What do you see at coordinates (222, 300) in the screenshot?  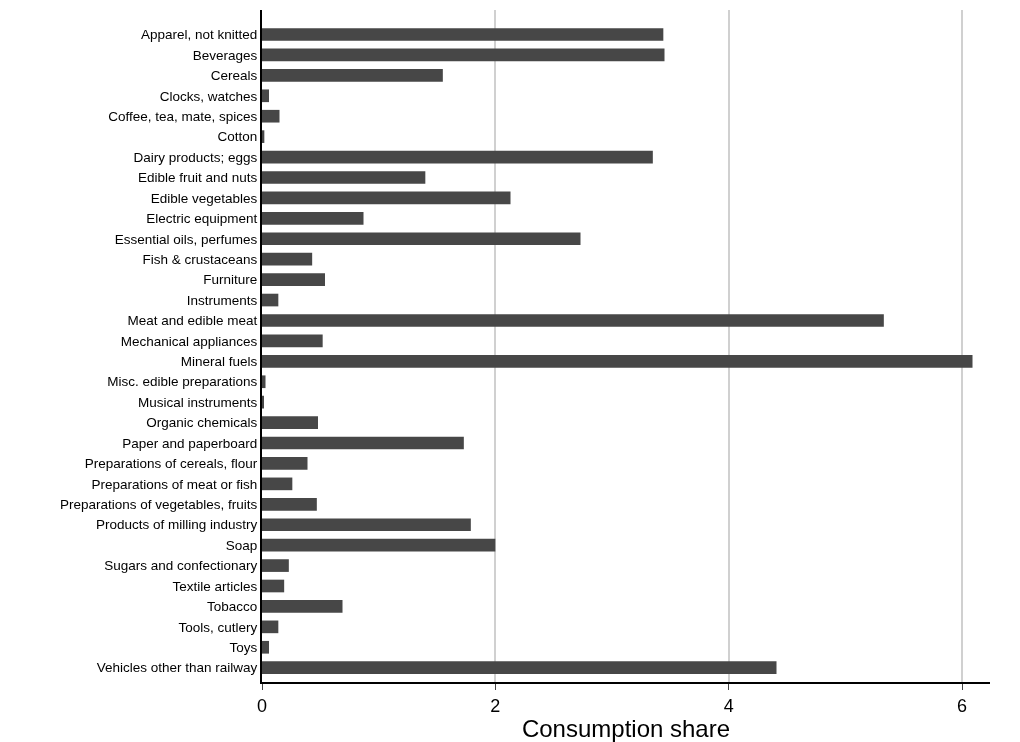 I see `y-tick-label: Instruments` at bounding box center [222, 300].